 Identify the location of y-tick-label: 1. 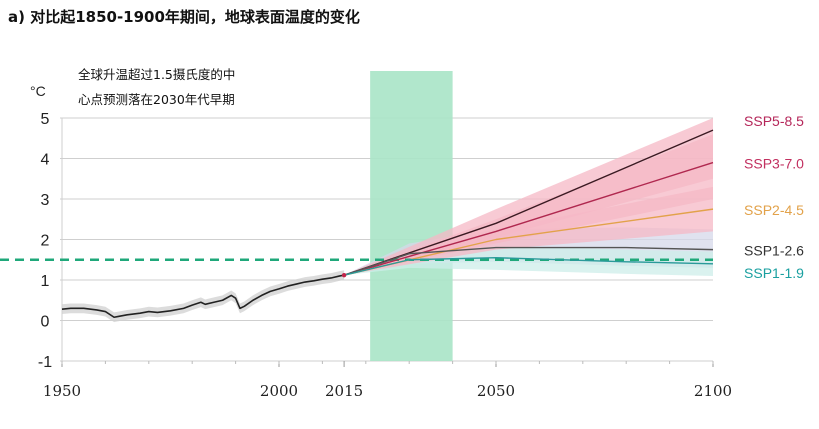
(45, 281).